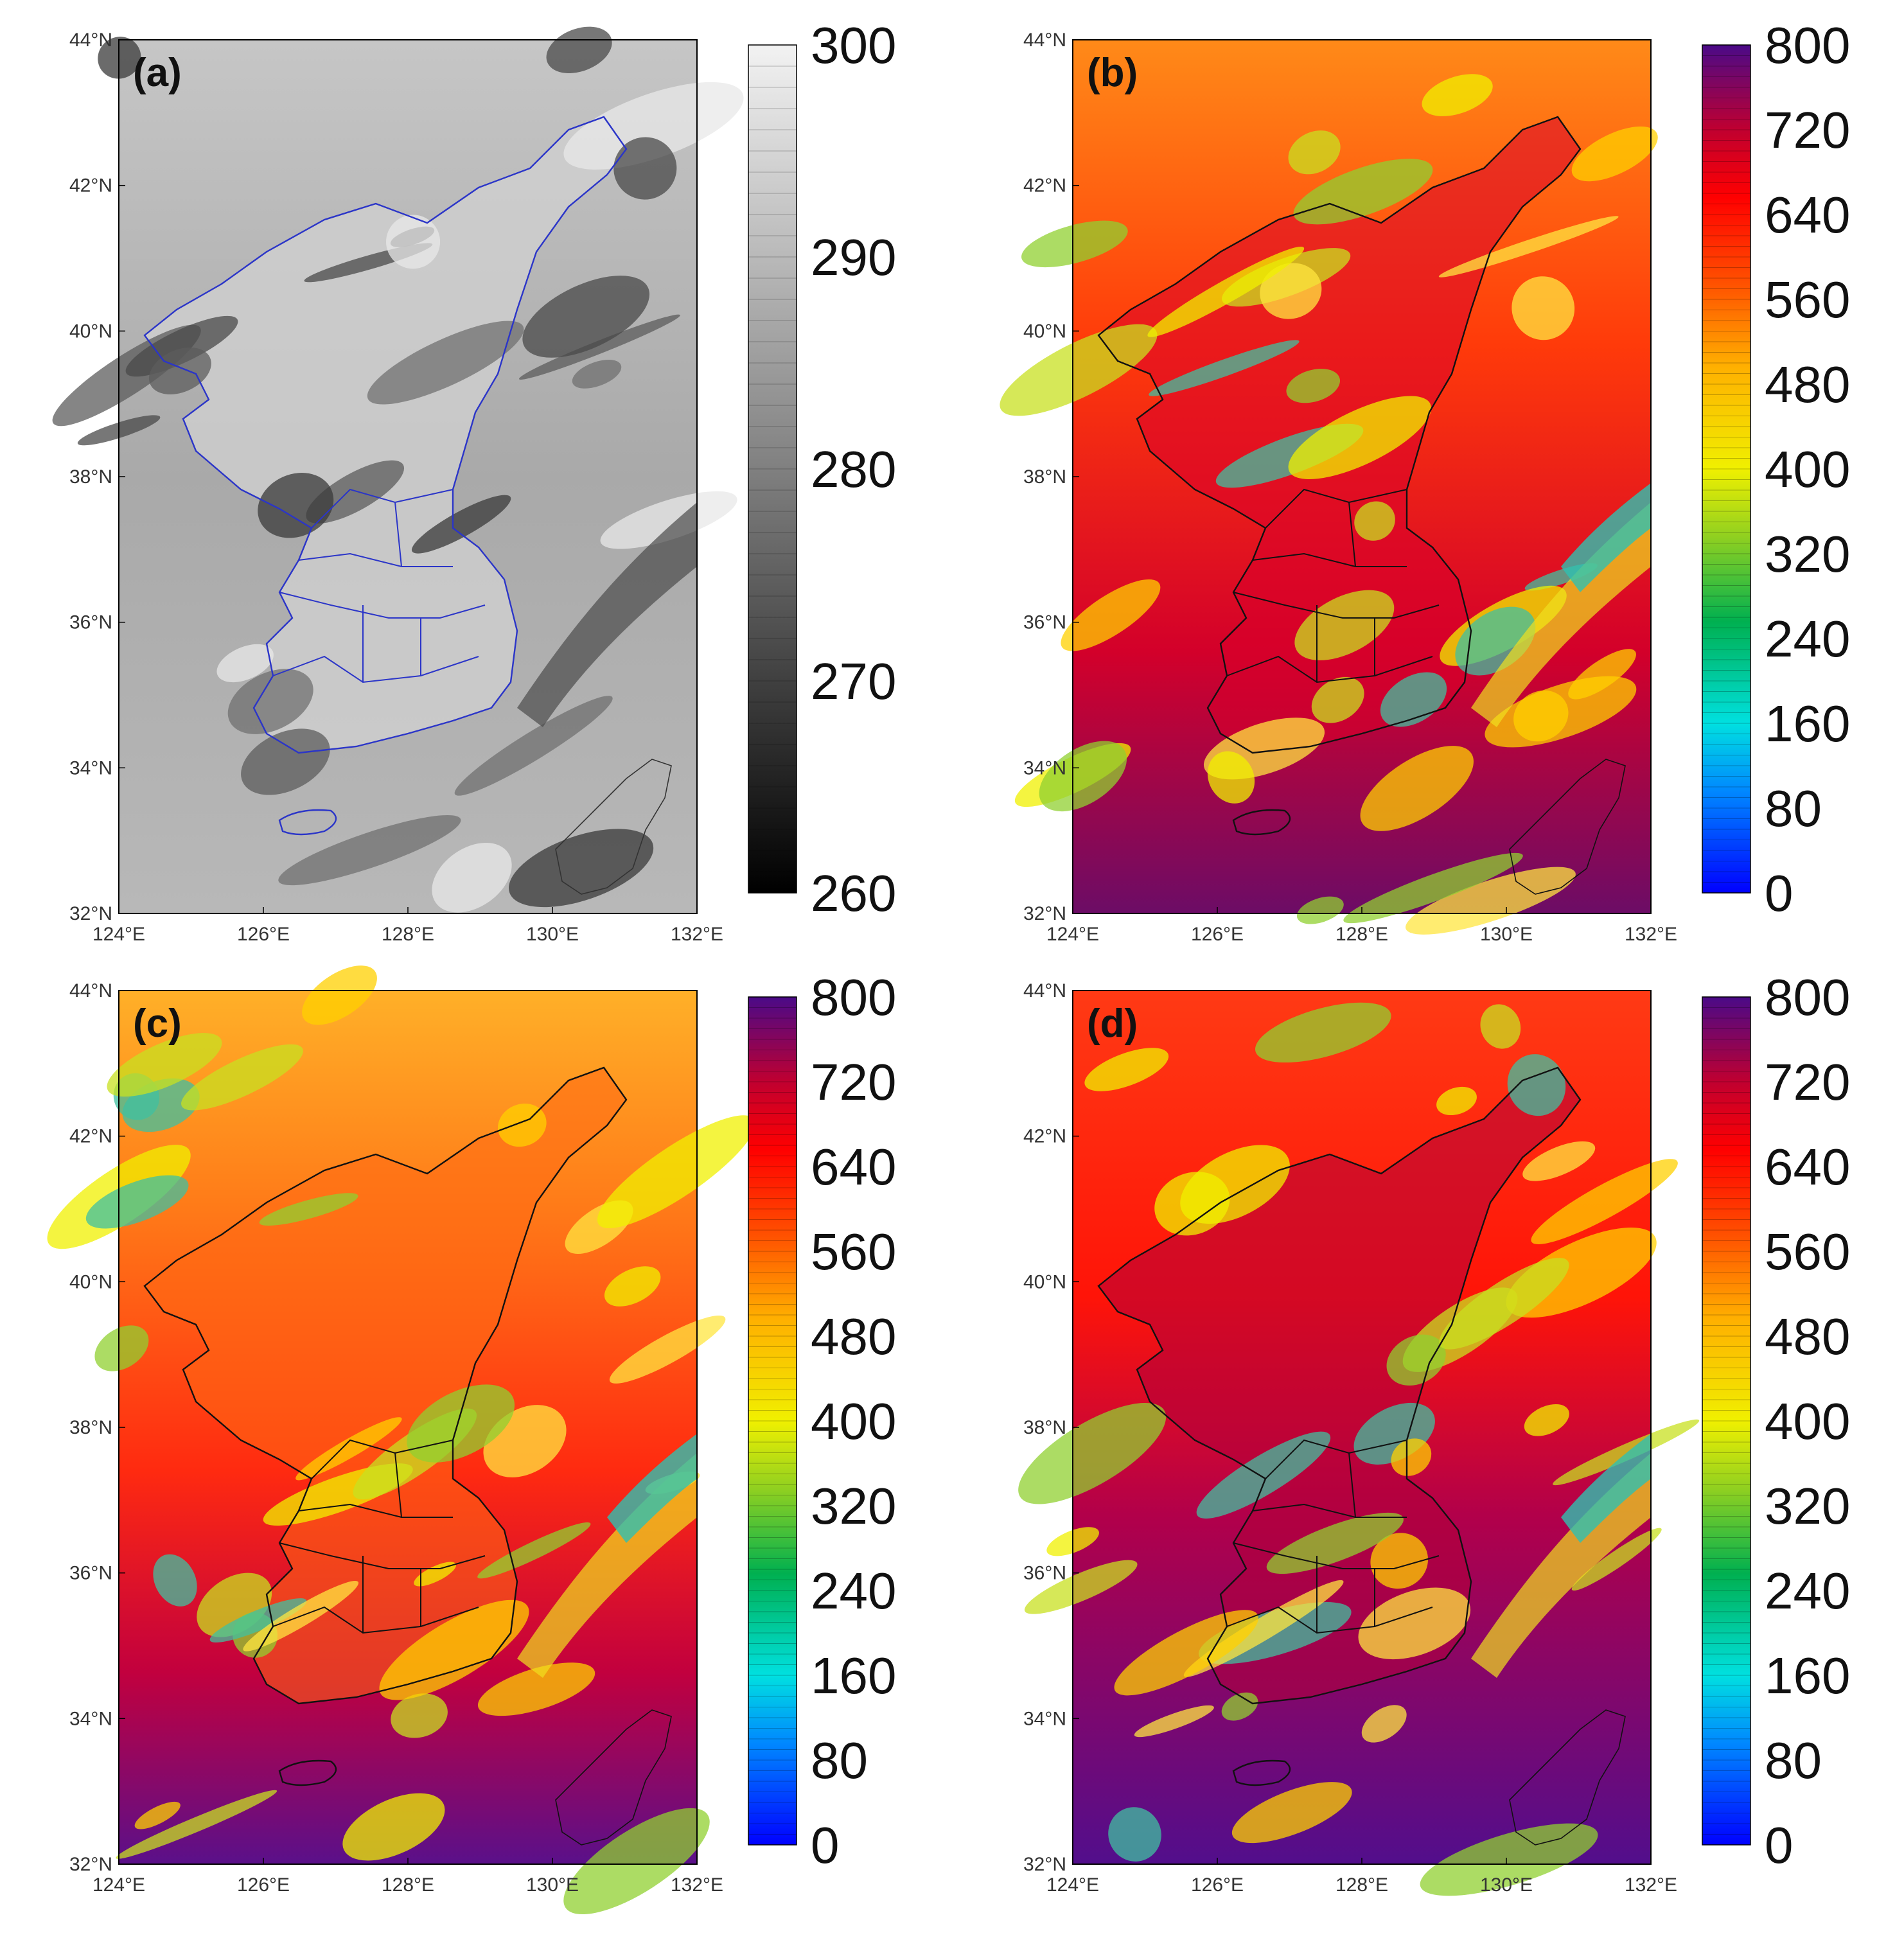  I want to click on colorbar-label: 80, so click(839, 1761).